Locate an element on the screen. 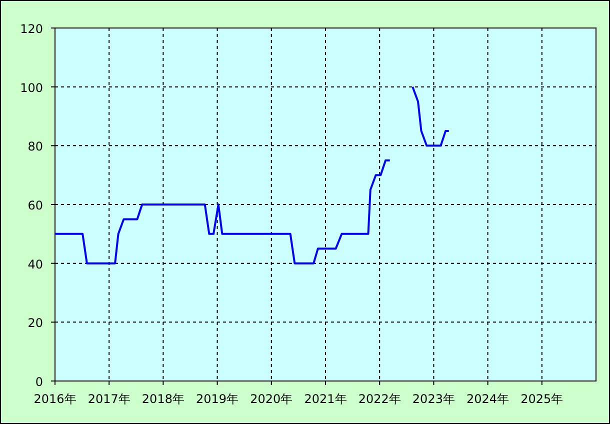 This screenshot has height=424, width=610. x-tick-label: 2024年 is located at coordinates (488, 399).